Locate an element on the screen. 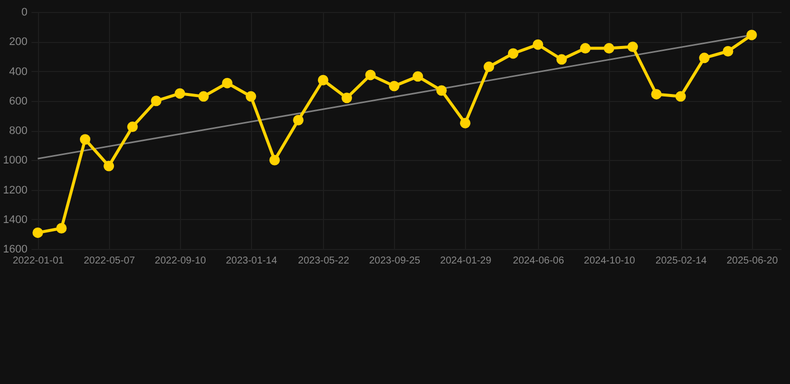 The height and width of the screenshot is (384, 790). y-tick-label: 600 is located at coordinates (18, 101).